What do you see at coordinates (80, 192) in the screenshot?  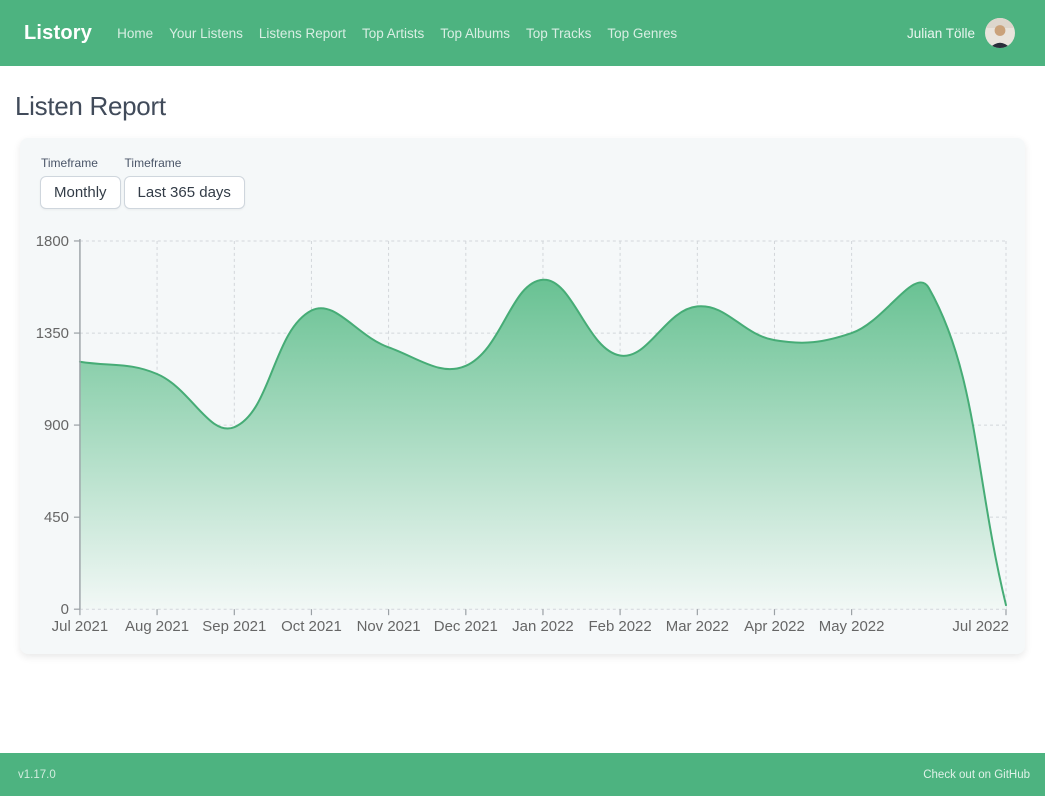 I see `timeframe-monthly-button: Monthly` at bounding box center [80, 192].